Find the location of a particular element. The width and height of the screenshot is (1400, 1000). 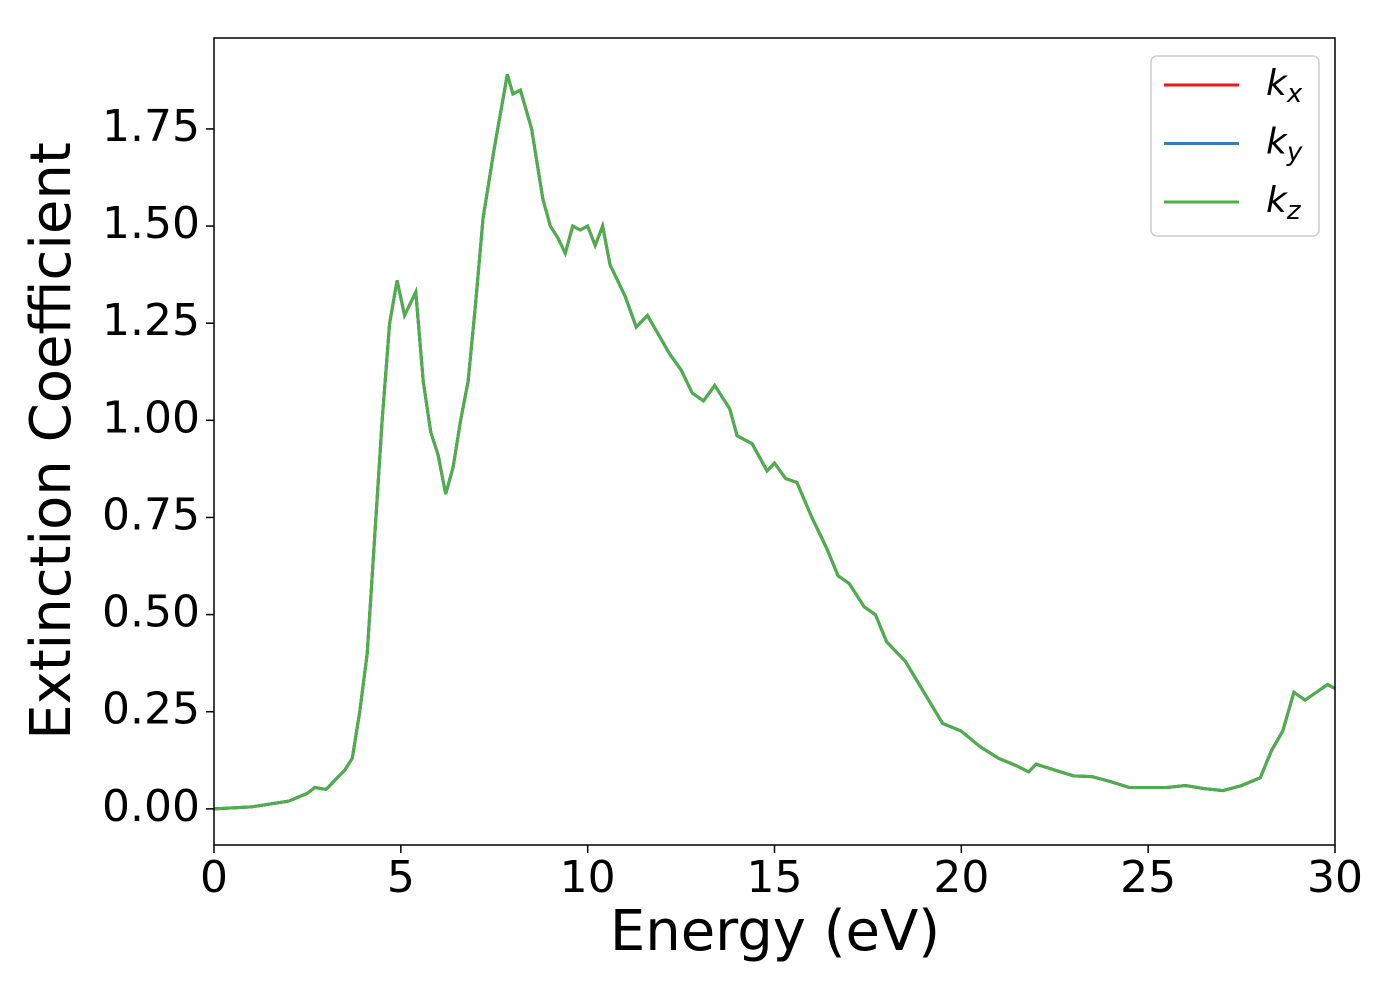

x-tick-label: 10 is located at coordinates (588, 877).